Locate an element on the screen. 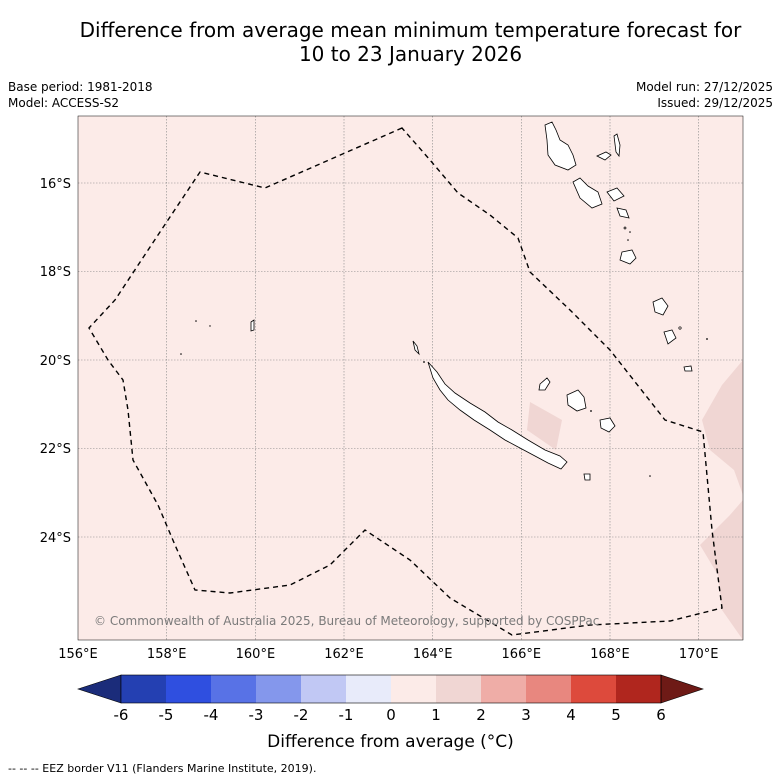 This screenshot has height=781, width=781. colorbar-segment-minus4-minus3 is located at coordinates (233, 689).